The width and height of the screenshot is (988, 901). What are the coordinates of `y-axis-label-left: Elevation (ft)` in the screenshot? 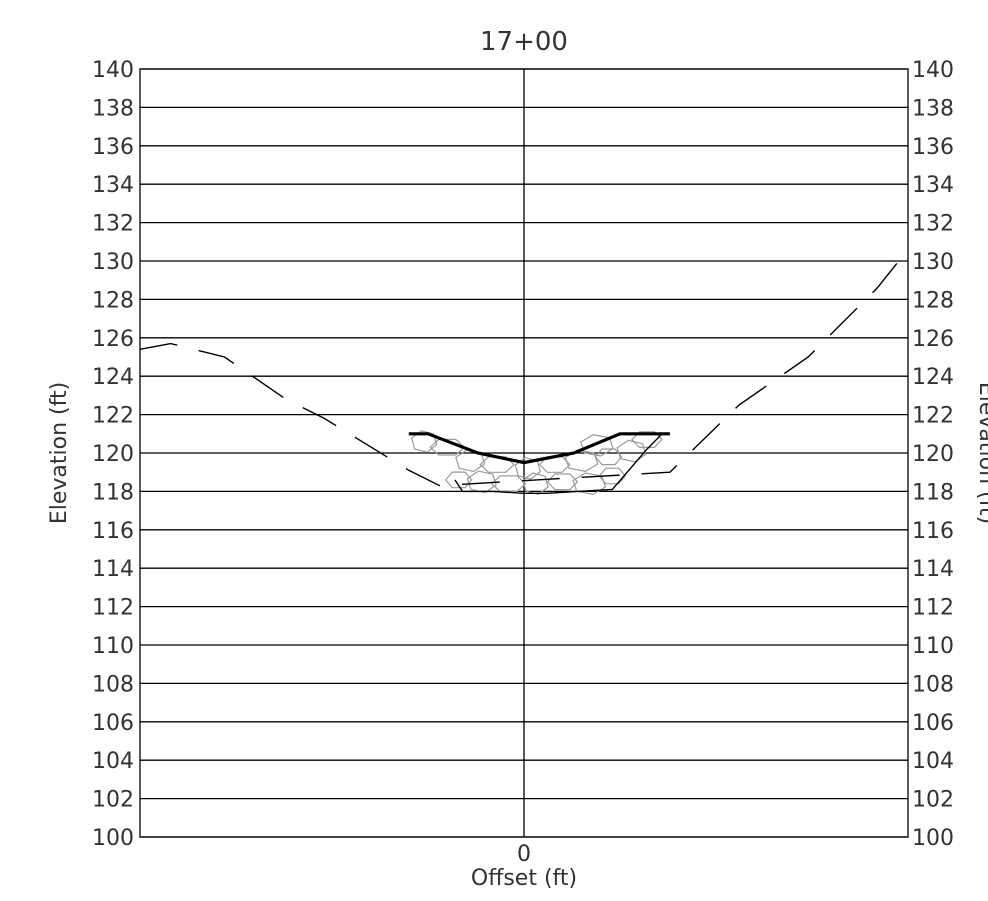 It's located at (59, 453).